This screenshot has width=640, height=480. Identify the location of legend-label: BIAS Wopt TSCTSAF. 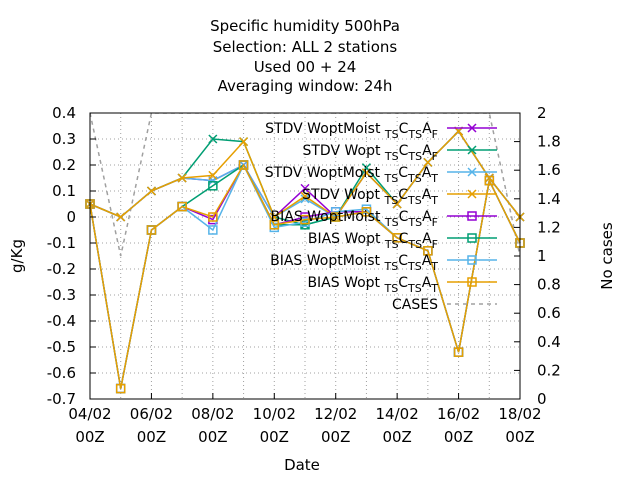
(373, 241).